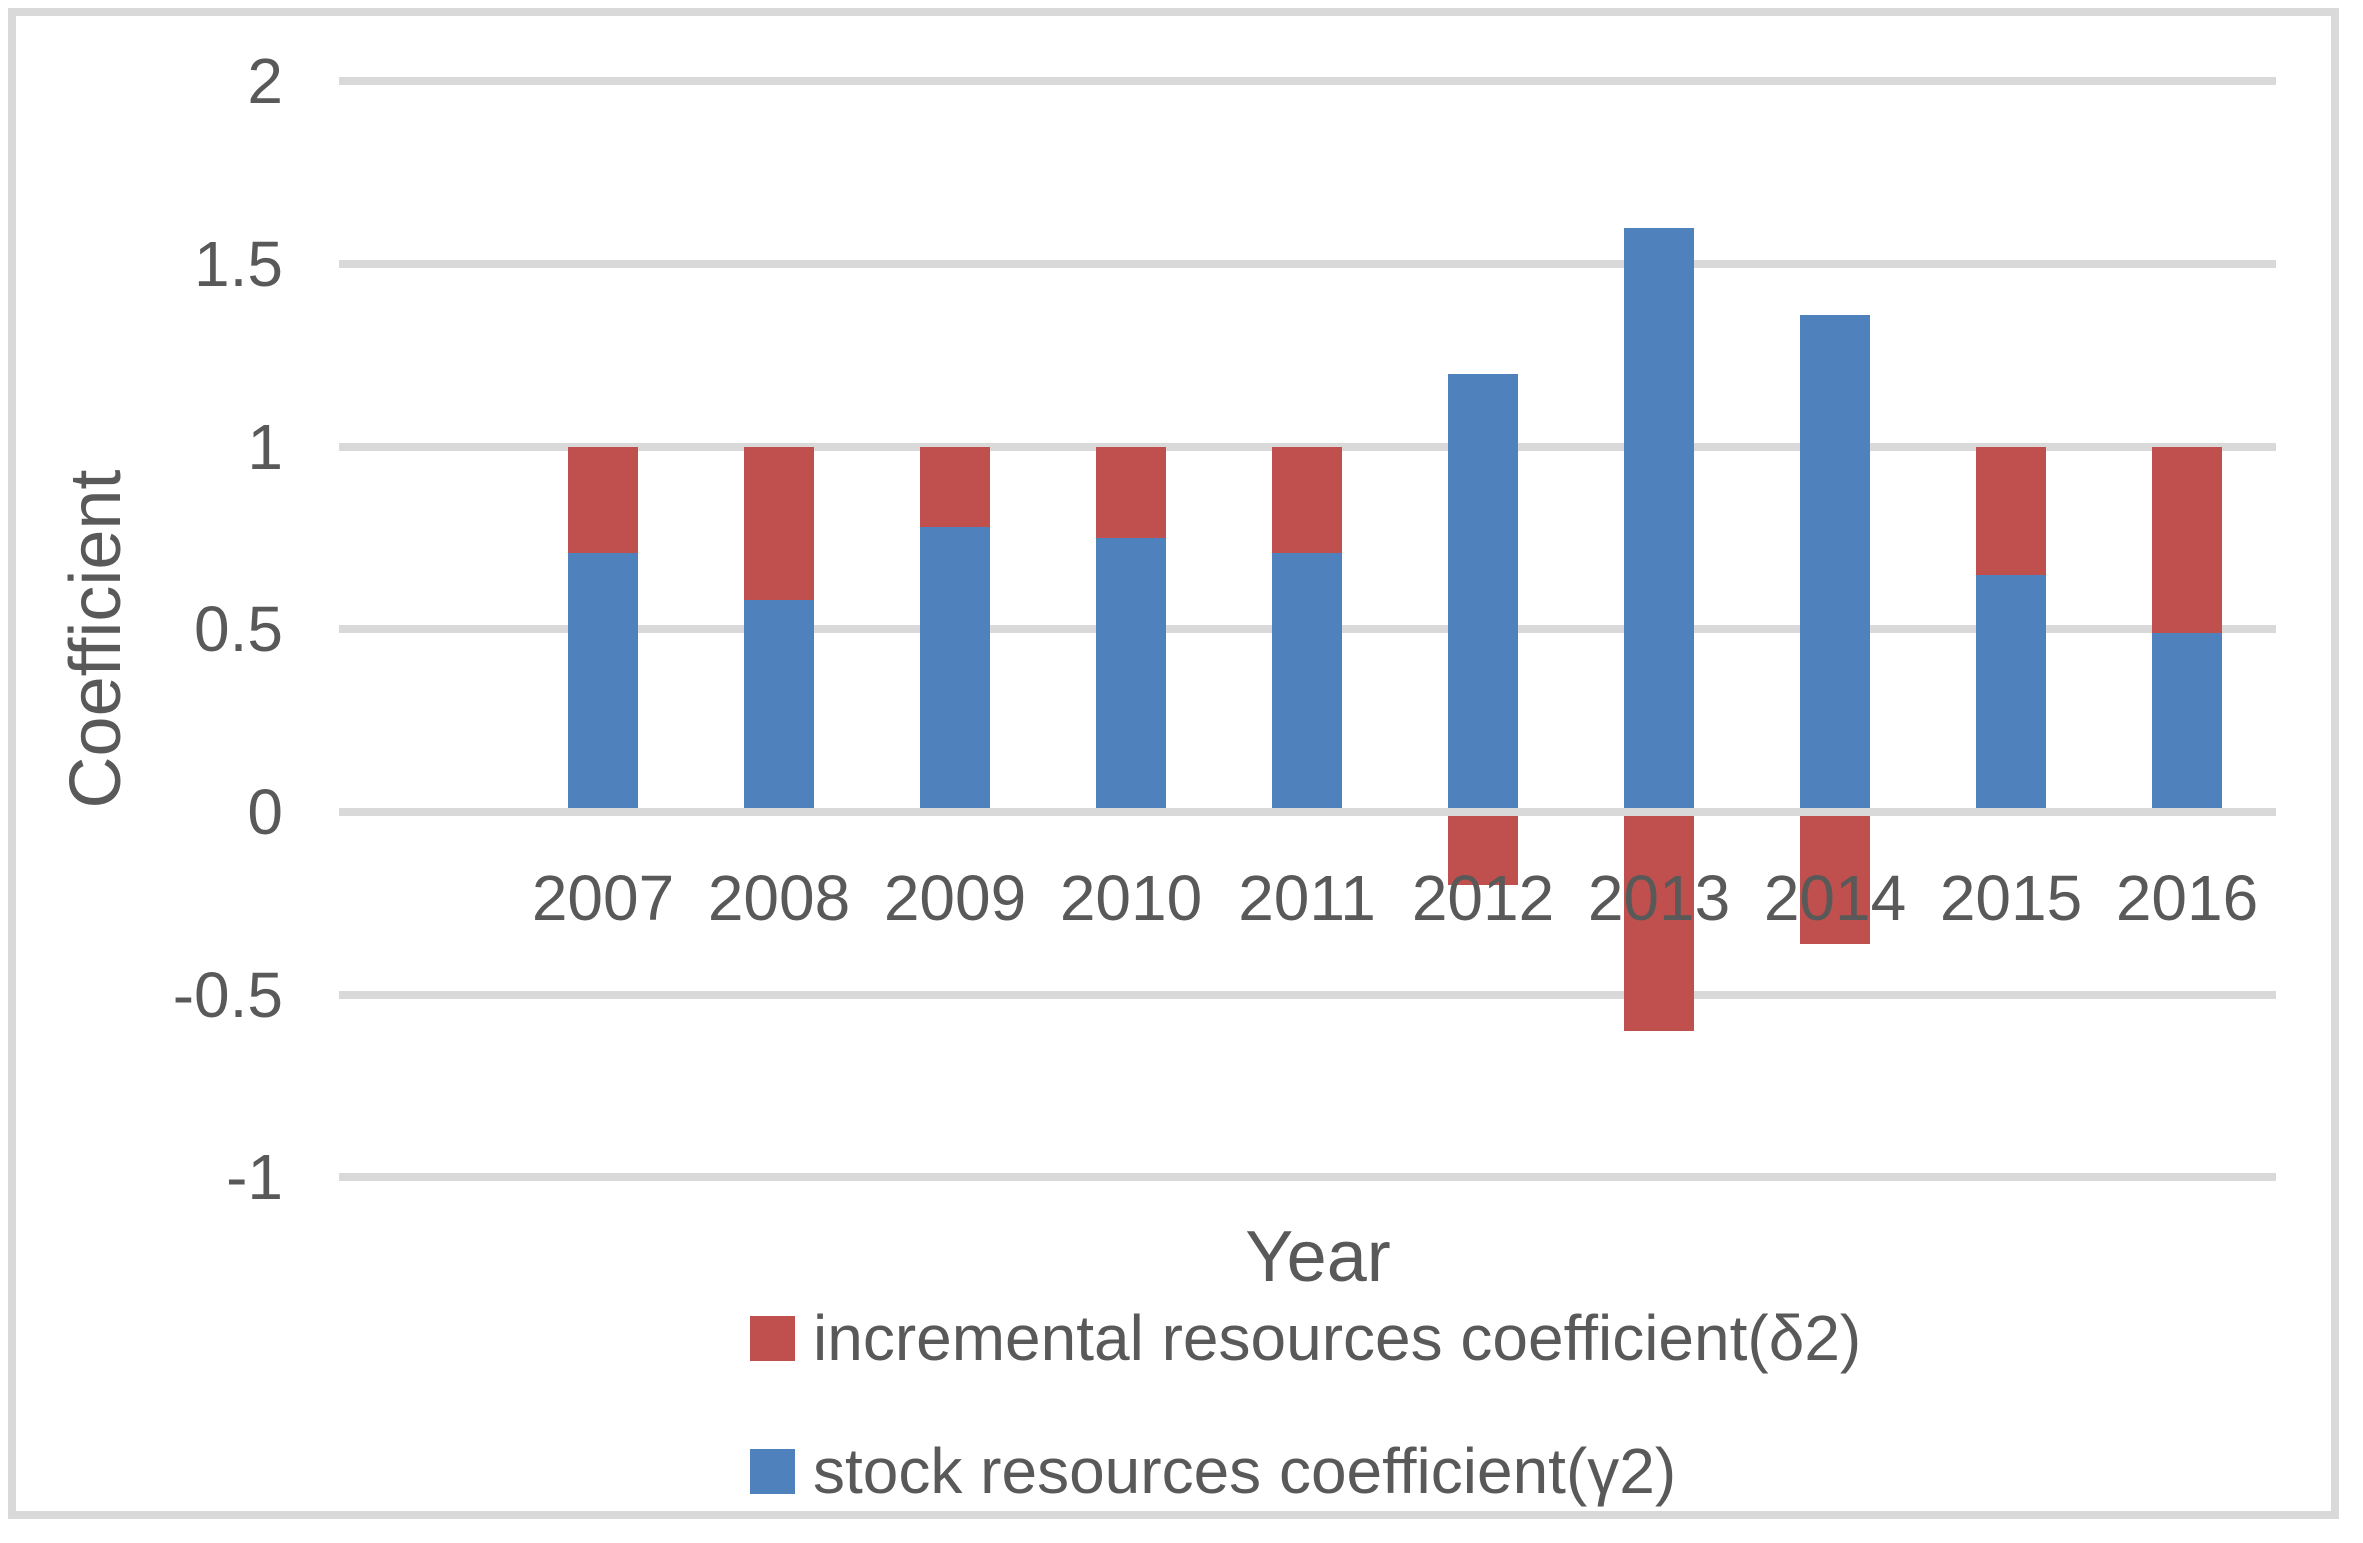 The width and height of the screenshot is (2363, 1543). What do you see at coordinates (955, 898) in the screenshot?
I see `x-tick-label: 2009` at bounding box center [955, 898].